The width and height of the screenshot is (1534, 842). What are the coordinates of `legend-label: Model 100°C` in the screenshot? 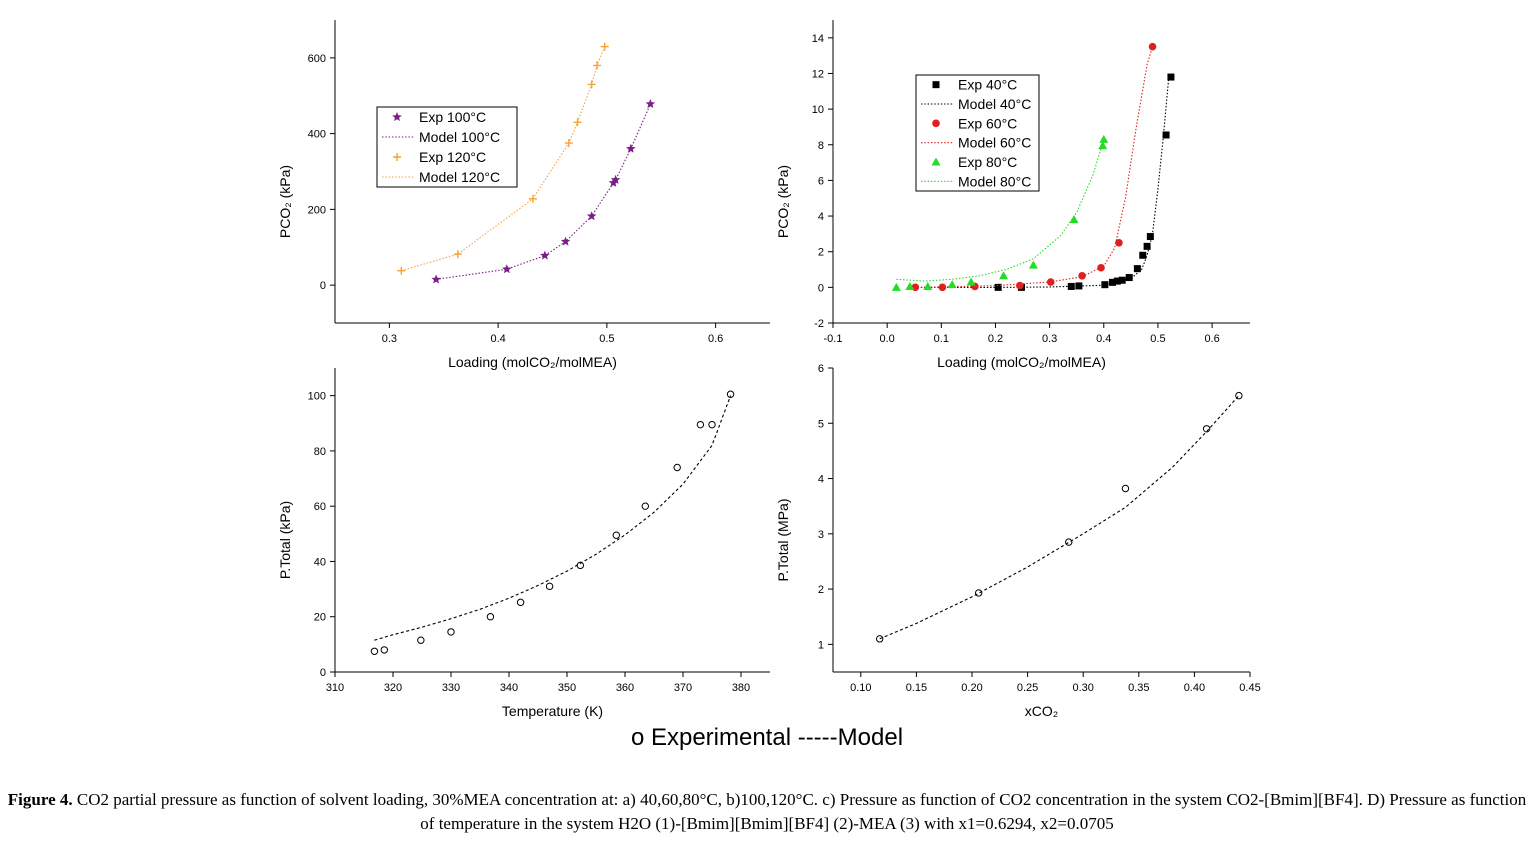 It's located at (459, 137).